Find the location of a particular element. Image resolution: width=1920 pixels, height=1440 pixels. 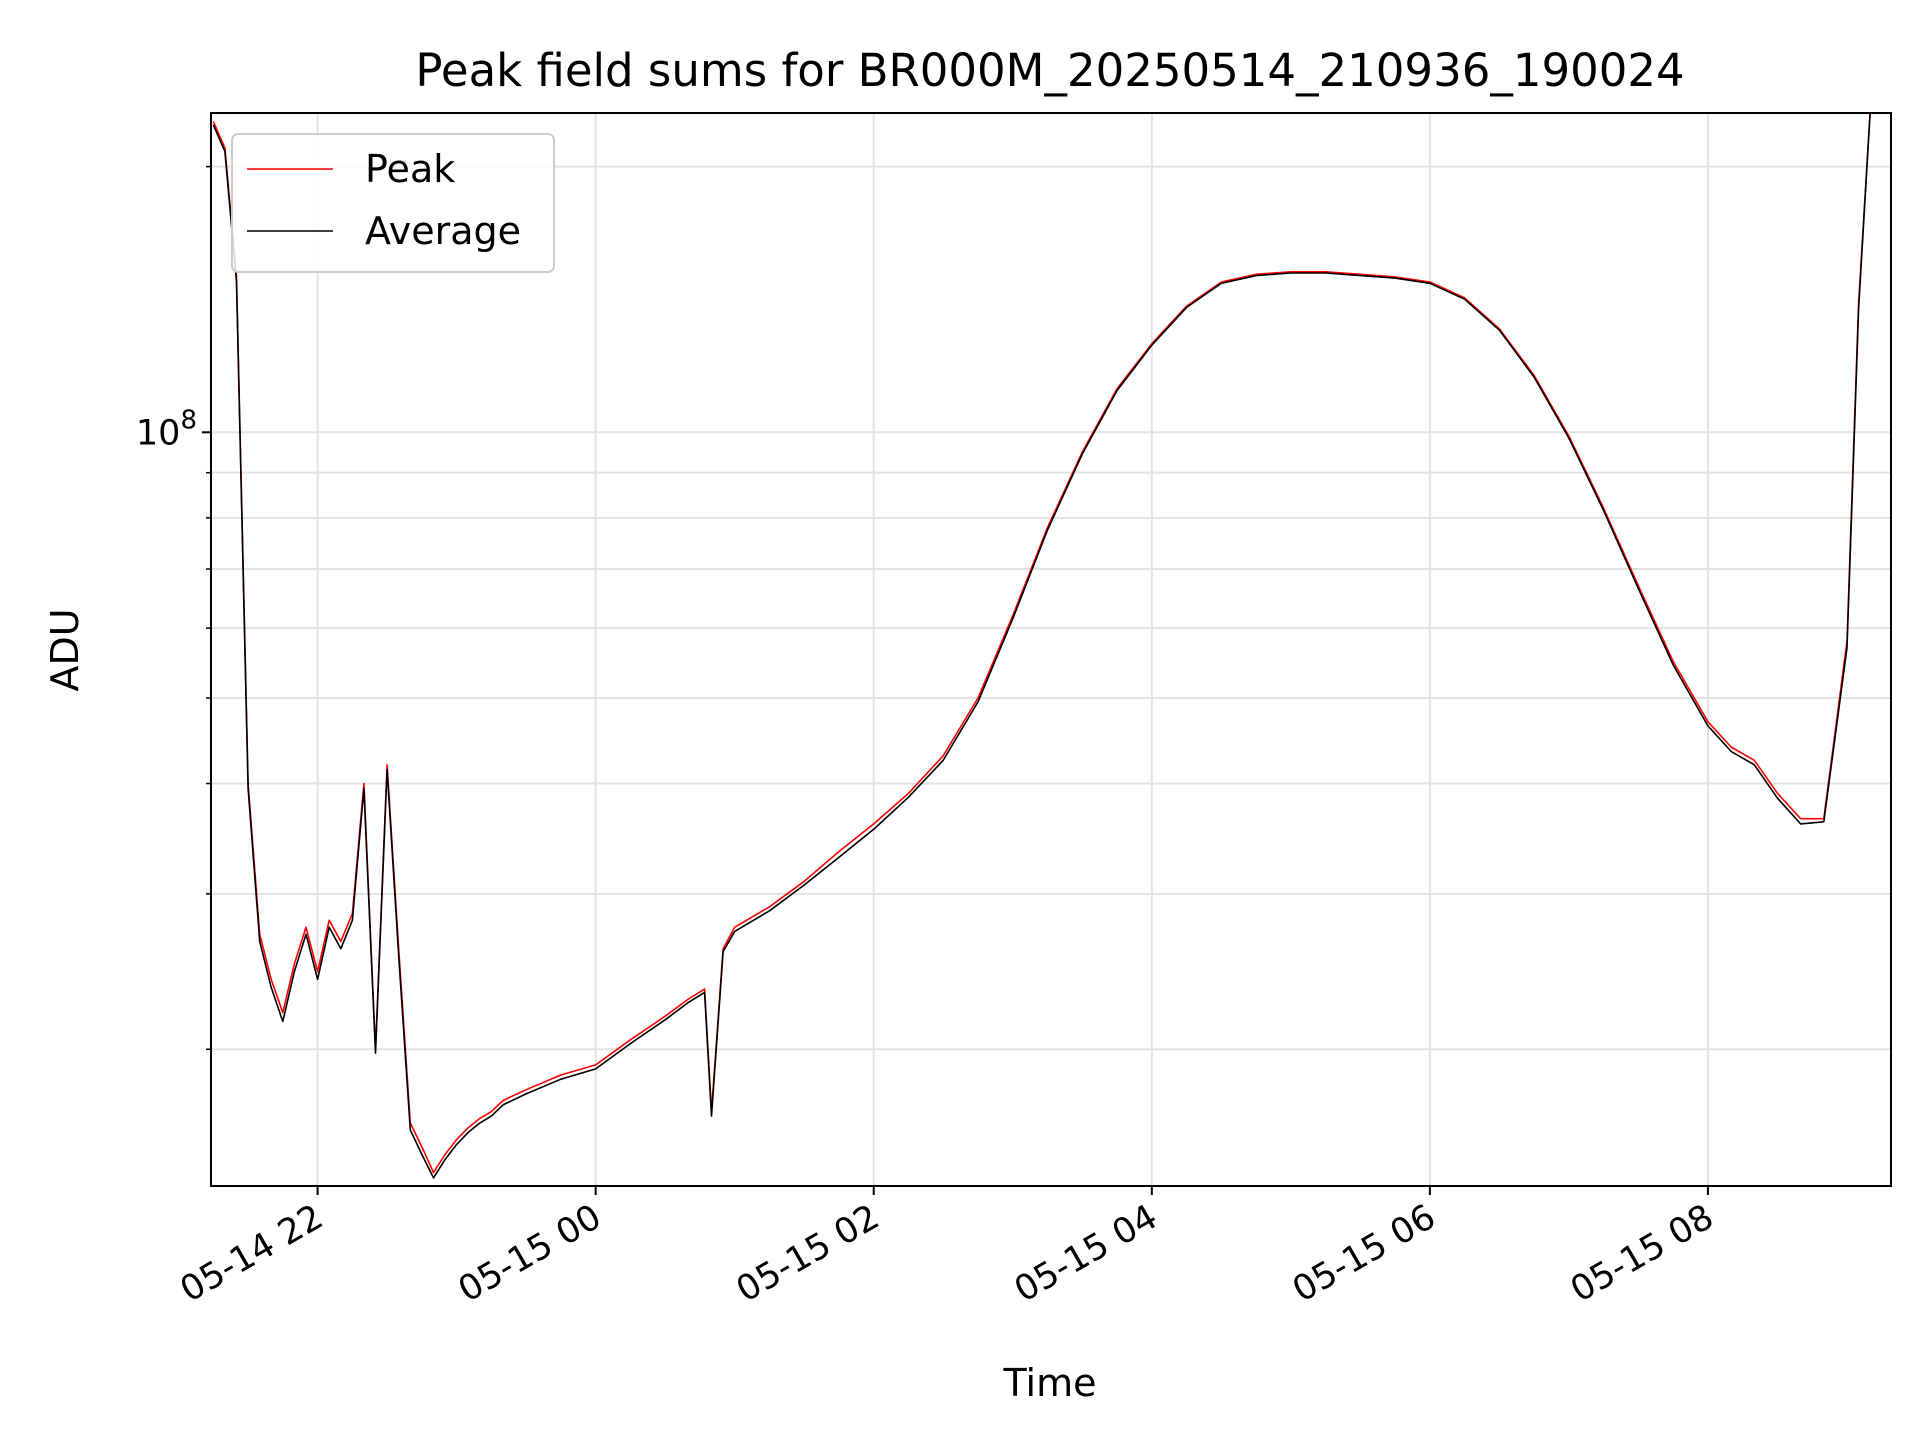

x-tick-label: 05-15 08 is located at coordinates (1642, 1253).